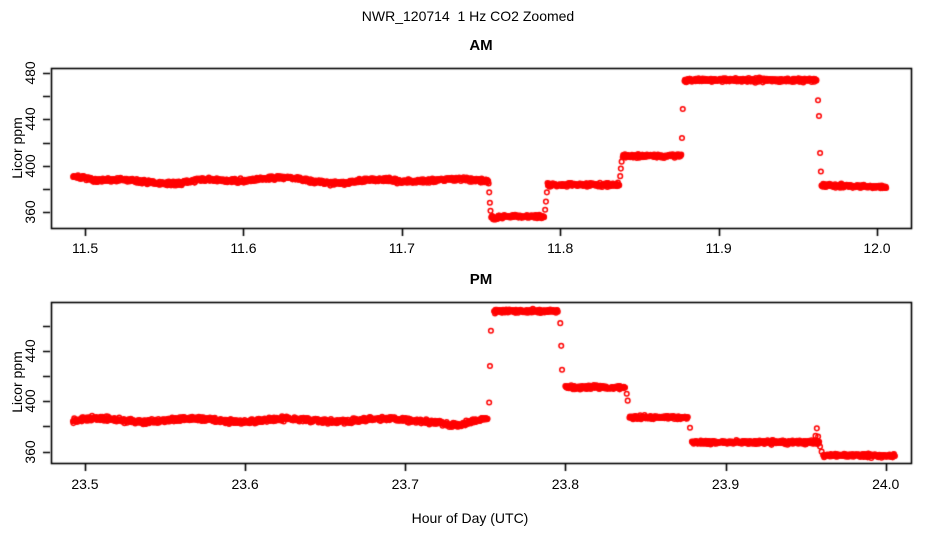 The width and height of the screenshot is (936, 540). I want to click on pm-x-tick-label: 23.9, so click(725, 484).